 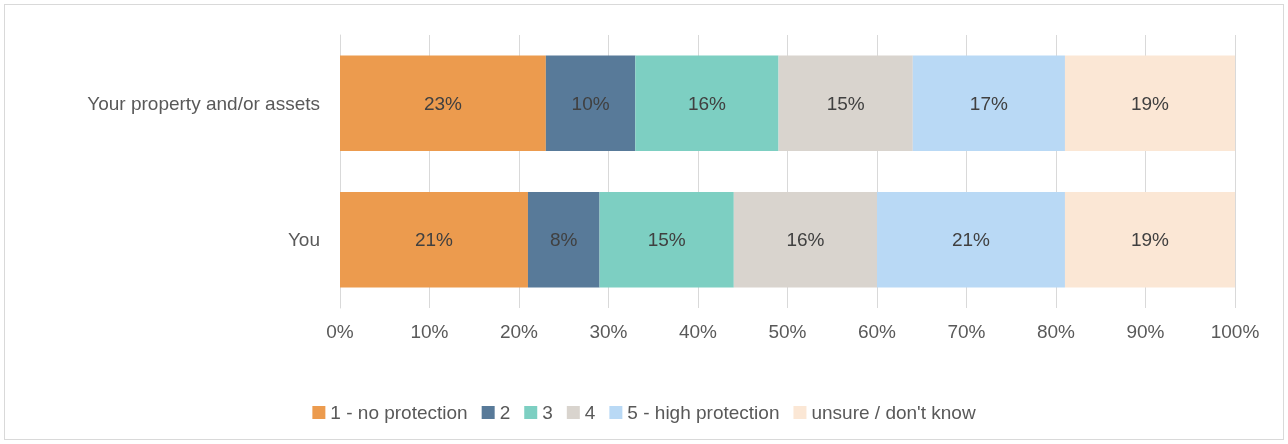 What do you see at coordinates (399, 412) in the screenshot?
I see `legend-label: 1 - no protection` at bounding box center [399, 412].